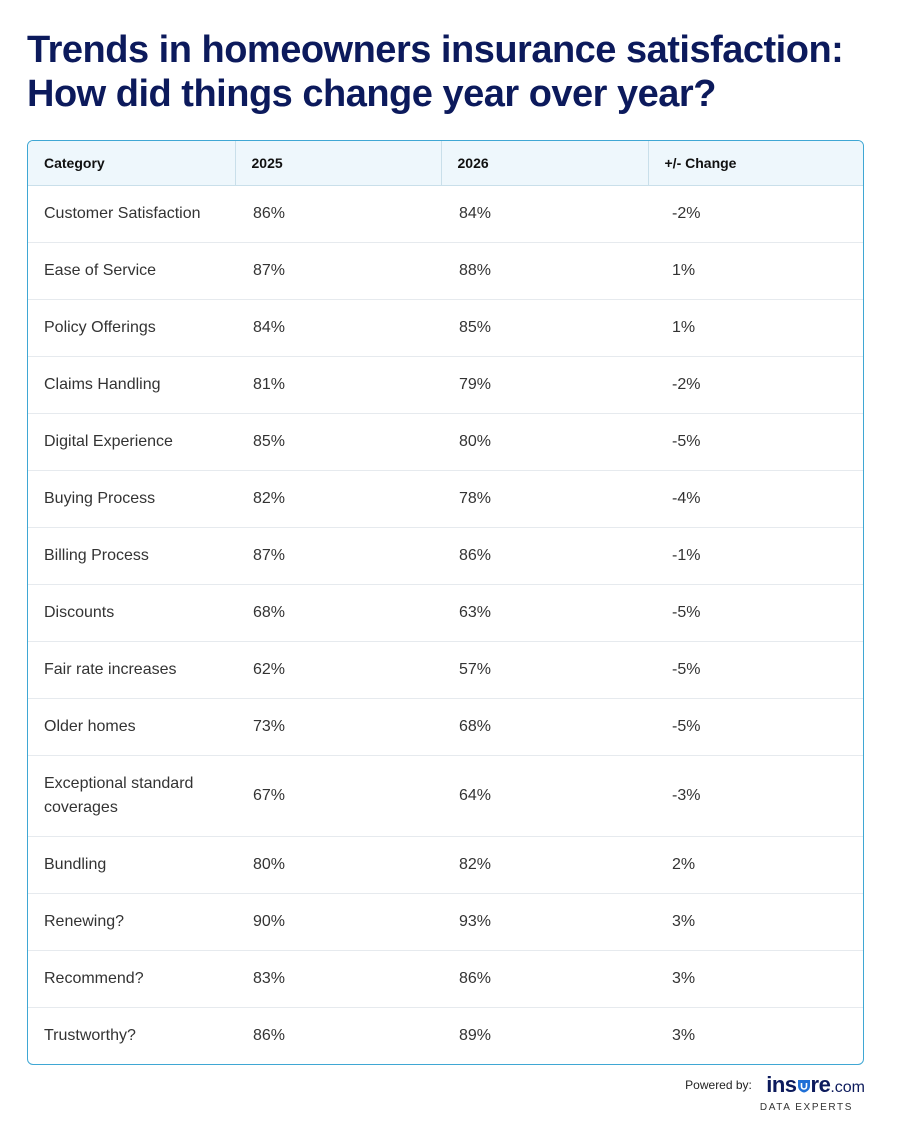  I want to click on cell-2025: 68%, so click(338, 613).